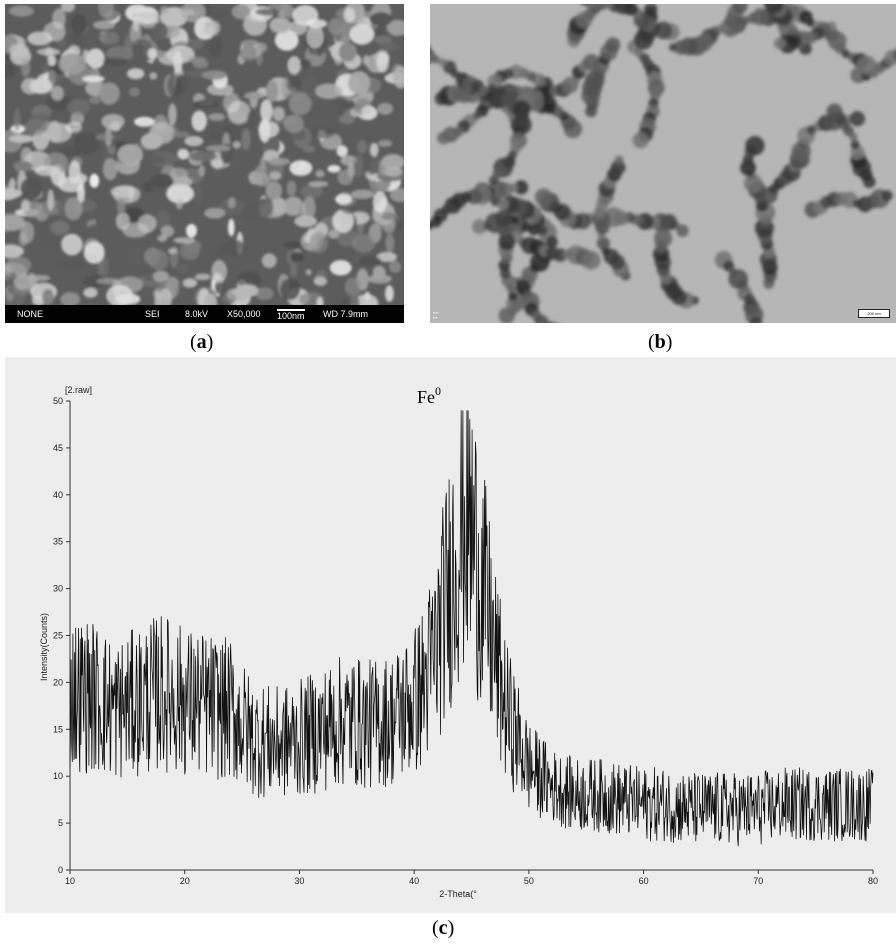  I want to click on x-tick-label: 40, so click(414, 881).